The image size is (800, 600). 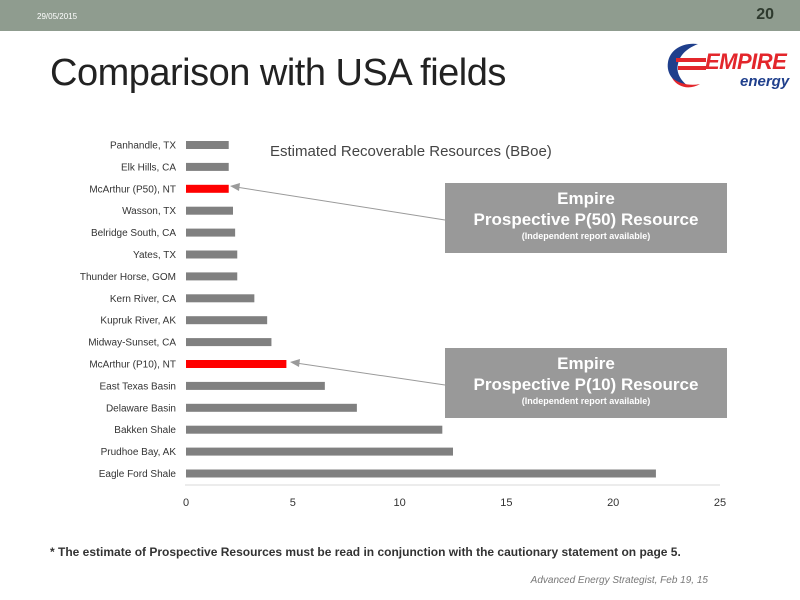 What do you see at coordinates (139, 452) in the screenshot?
I see `category-label-prudhoe-bay-ak: Prudhoe Bay, AK` at bounding box center [139, 452].